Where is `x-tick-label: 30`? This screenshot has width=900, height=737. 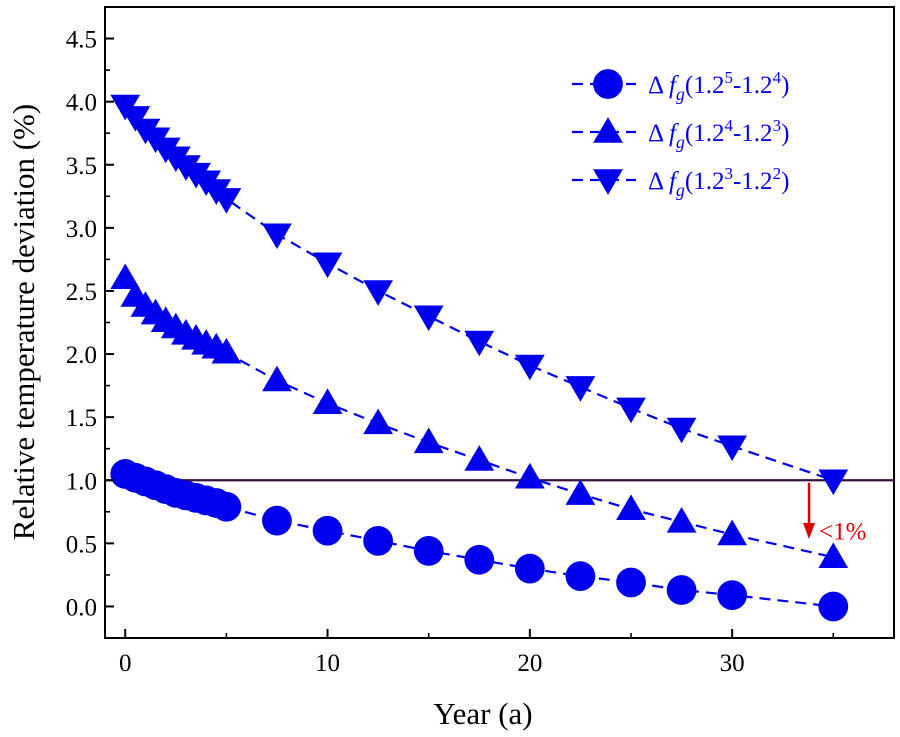 x-tick-label: 30 is located at coordinates (732, 663).